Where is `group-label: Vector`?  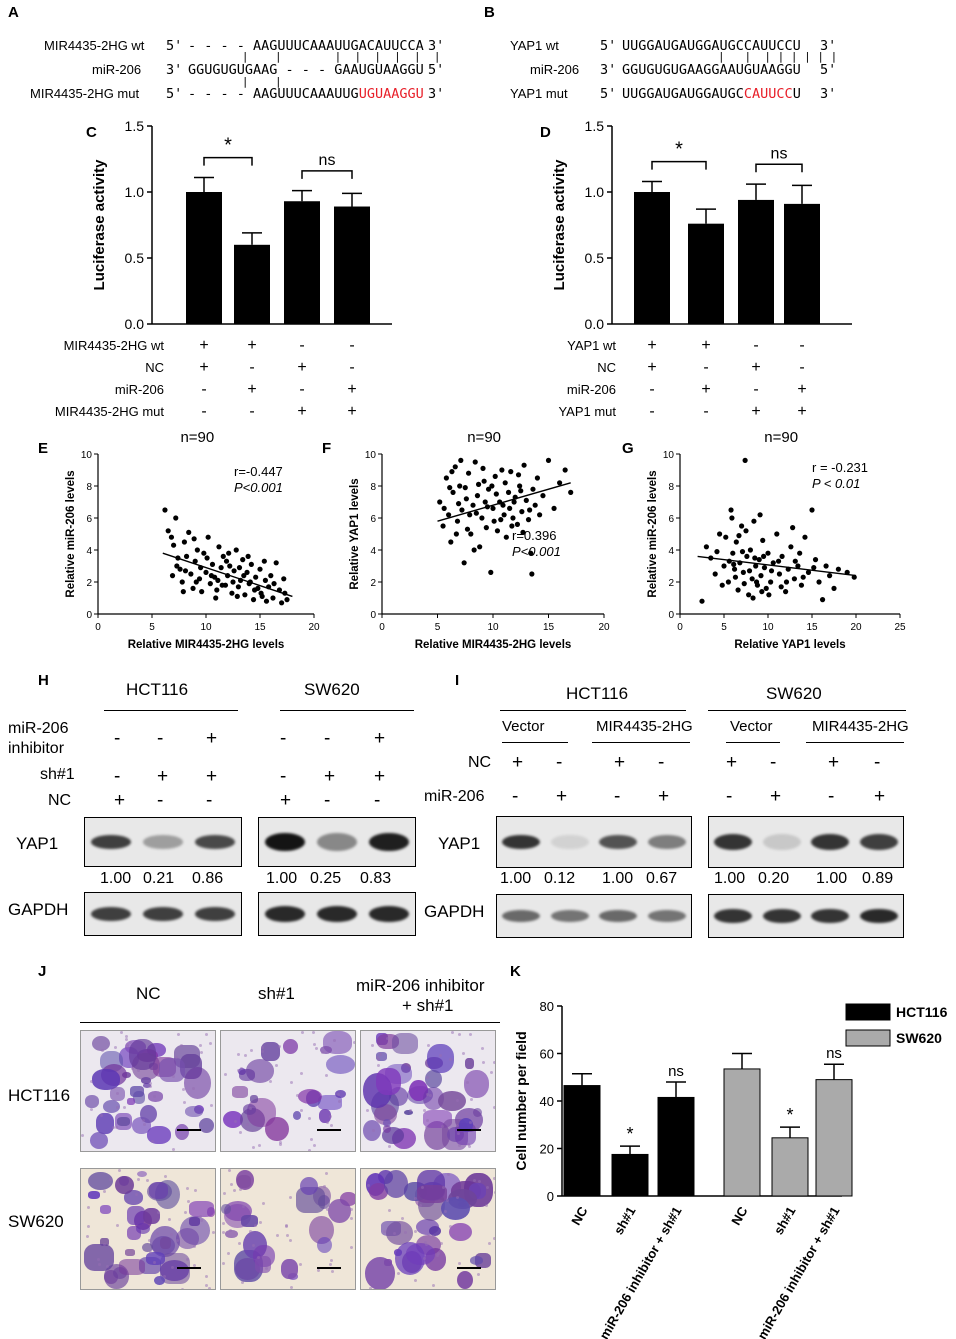
group-label: Vector is located at coordinates (523, 726).